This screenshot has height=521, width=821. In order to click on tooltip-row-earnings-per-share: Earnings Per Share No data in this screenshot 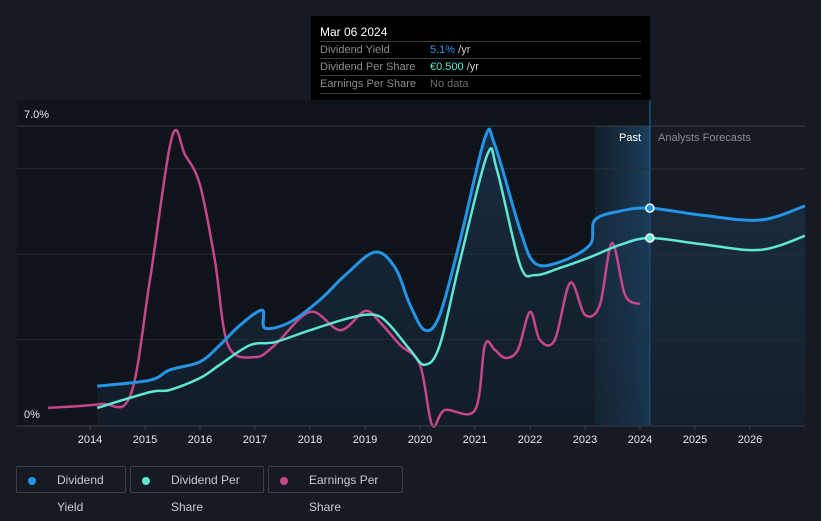, I will do `click(480, 84)`.